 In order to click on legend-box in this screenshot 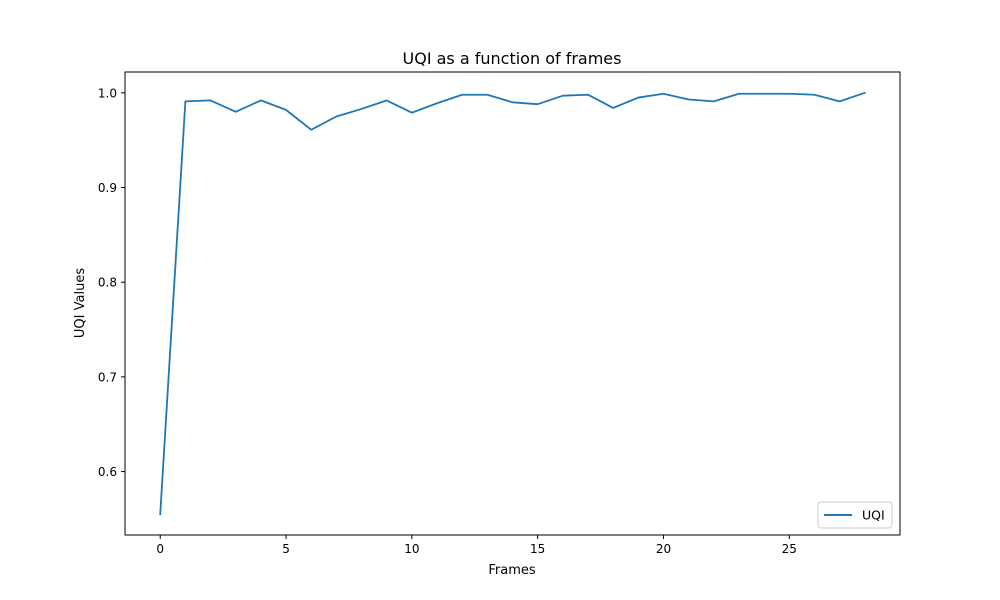, I will do `click(855, 515)`.